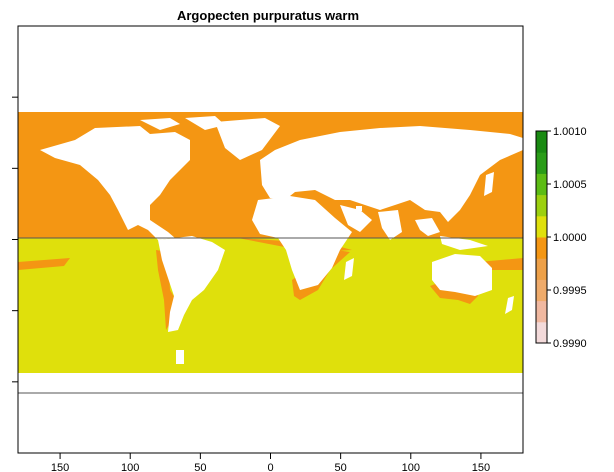 This screenshot has width=614, height=472. I want to click on x-tick-label: 0, so click(270, 467).